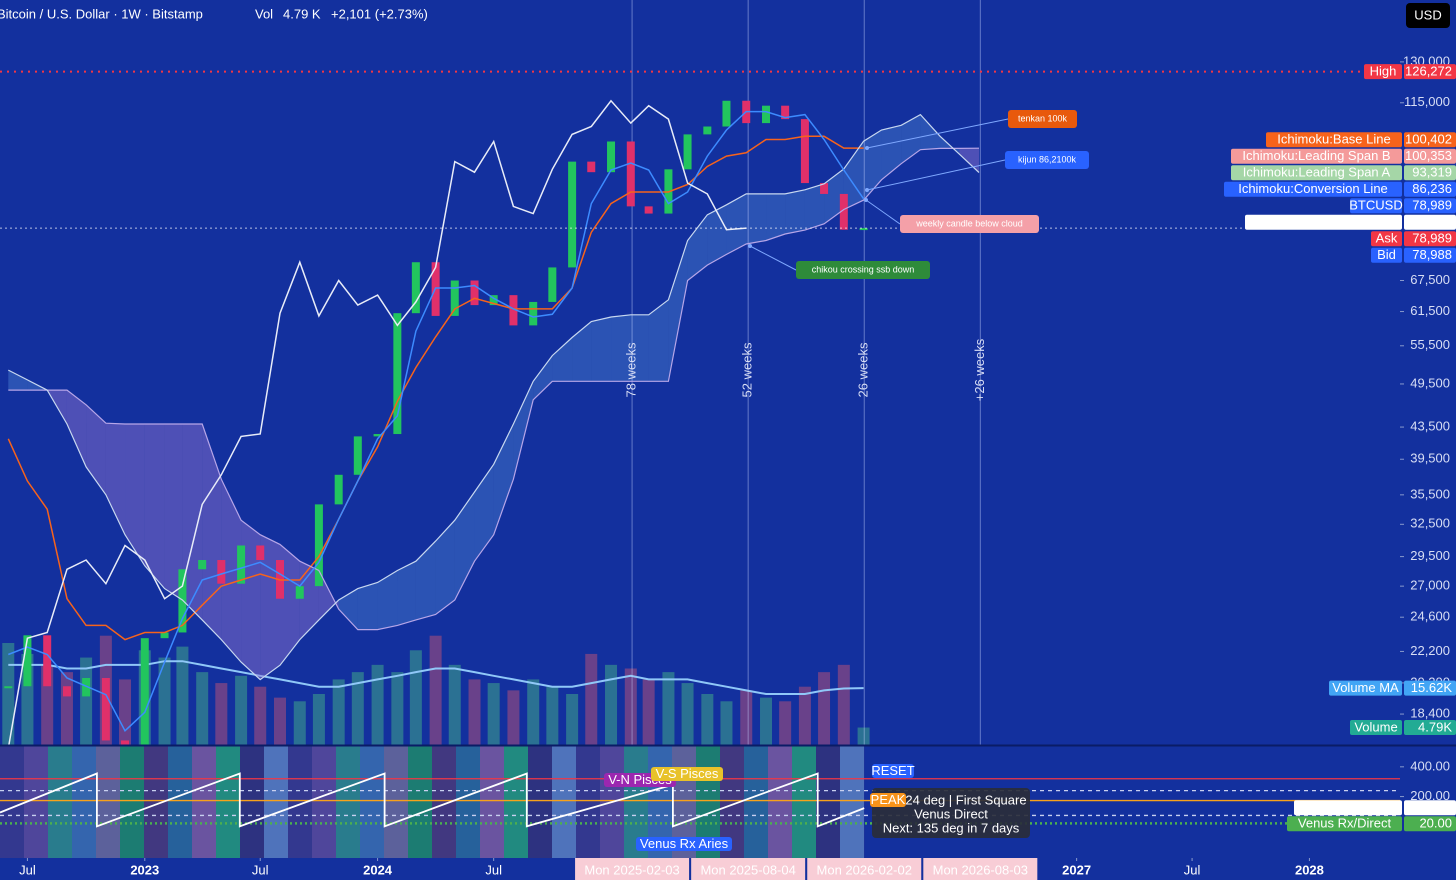  I want to click on y-tick-label: 400.00, so click(1430, 765).